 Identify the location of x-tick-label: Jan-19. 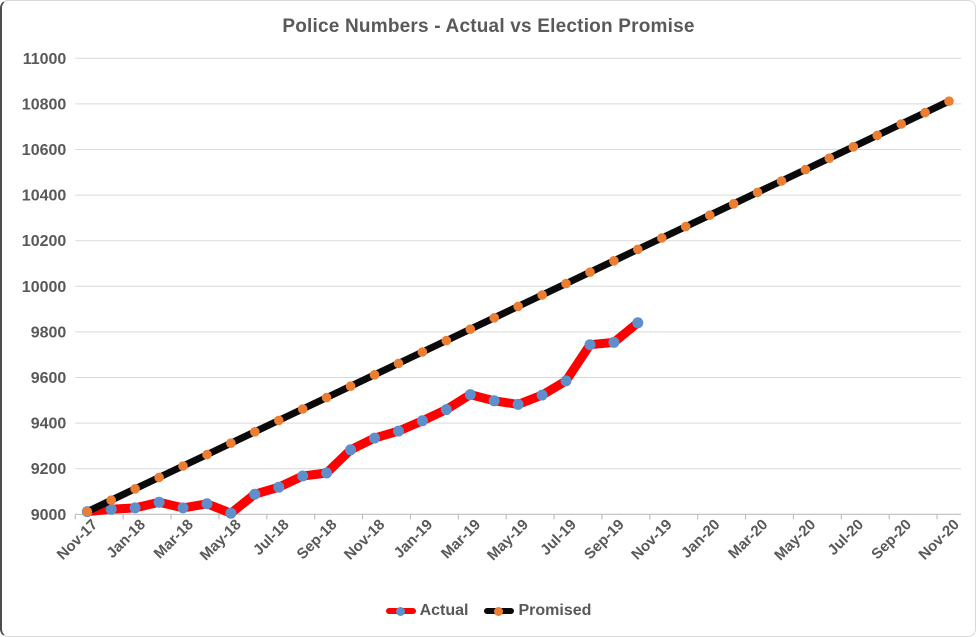
(414, 539).